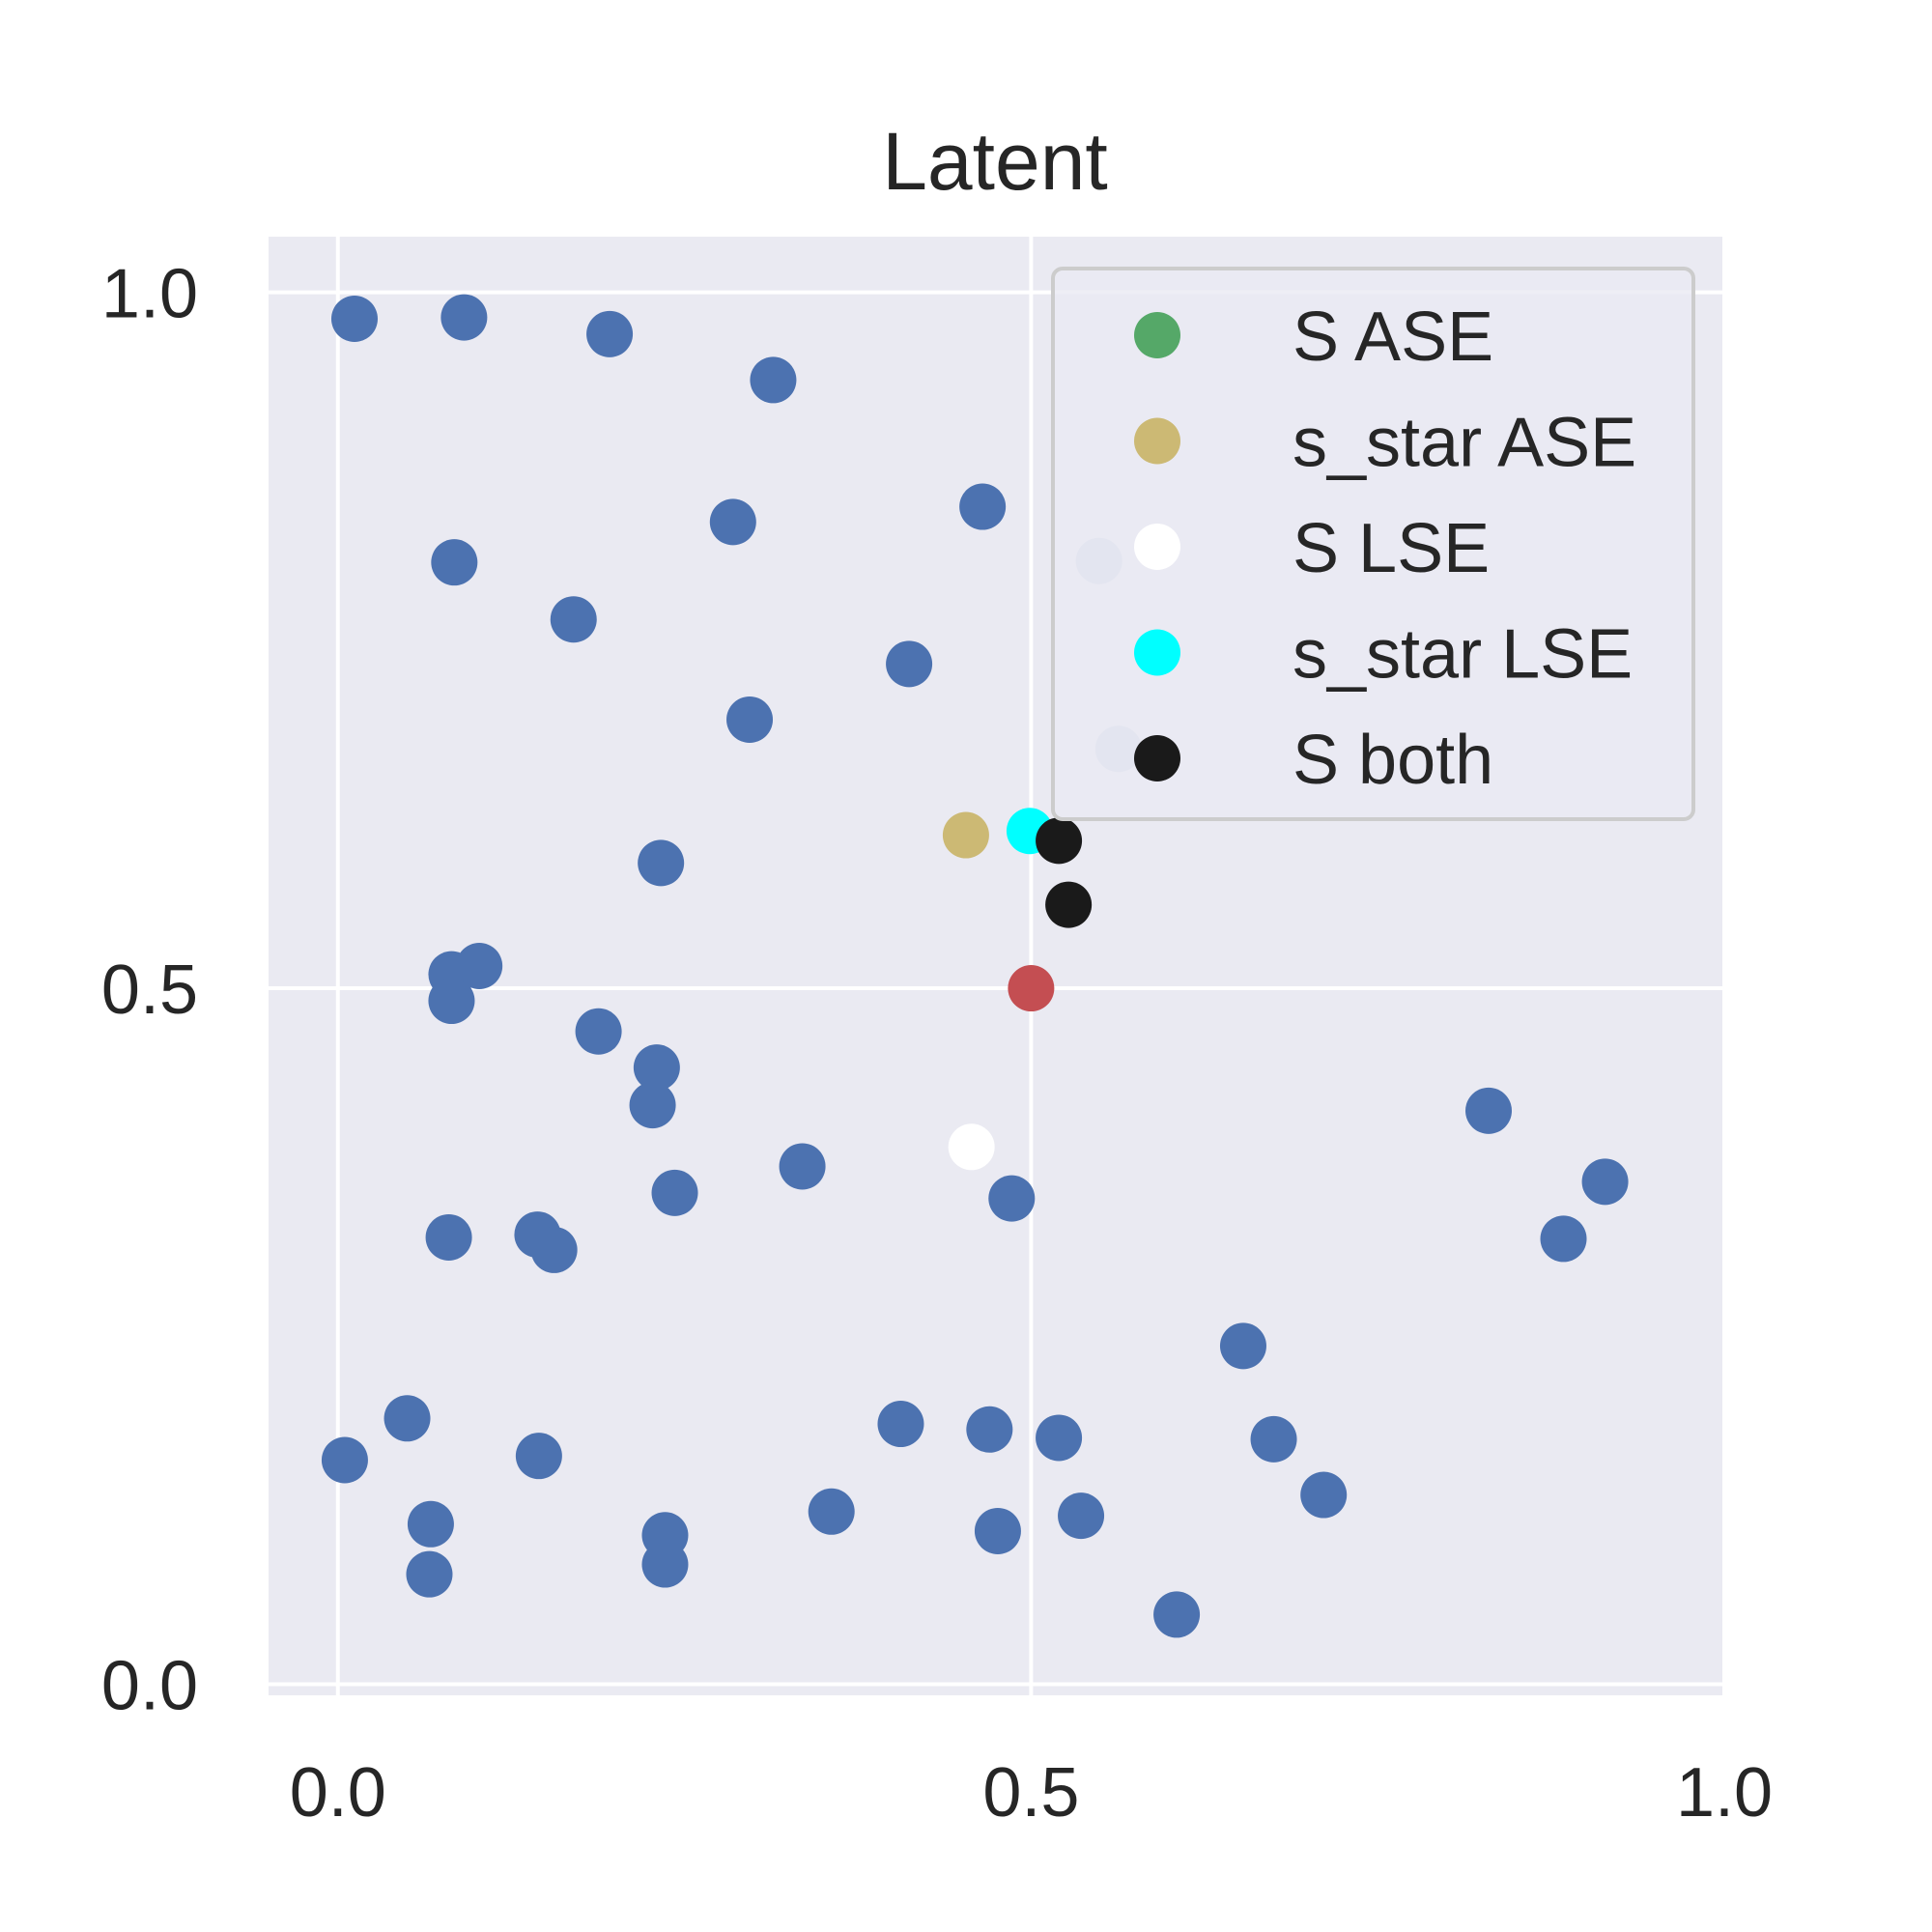  I want to click on y-tick-label: 0.5, so click(149, 990).